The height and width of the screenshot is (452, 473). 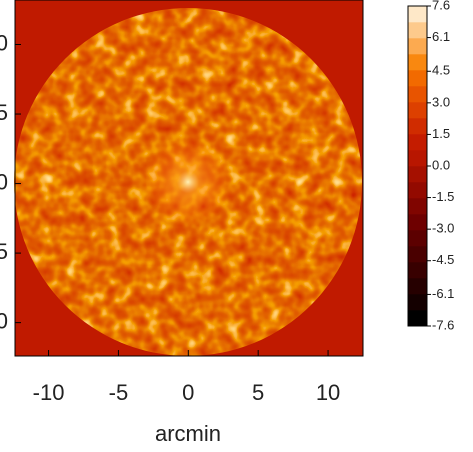 What do you see at coordinates (49, 392) in the screenshot?
I see `x-tick-label: -10` at bounding box center [49, 392].